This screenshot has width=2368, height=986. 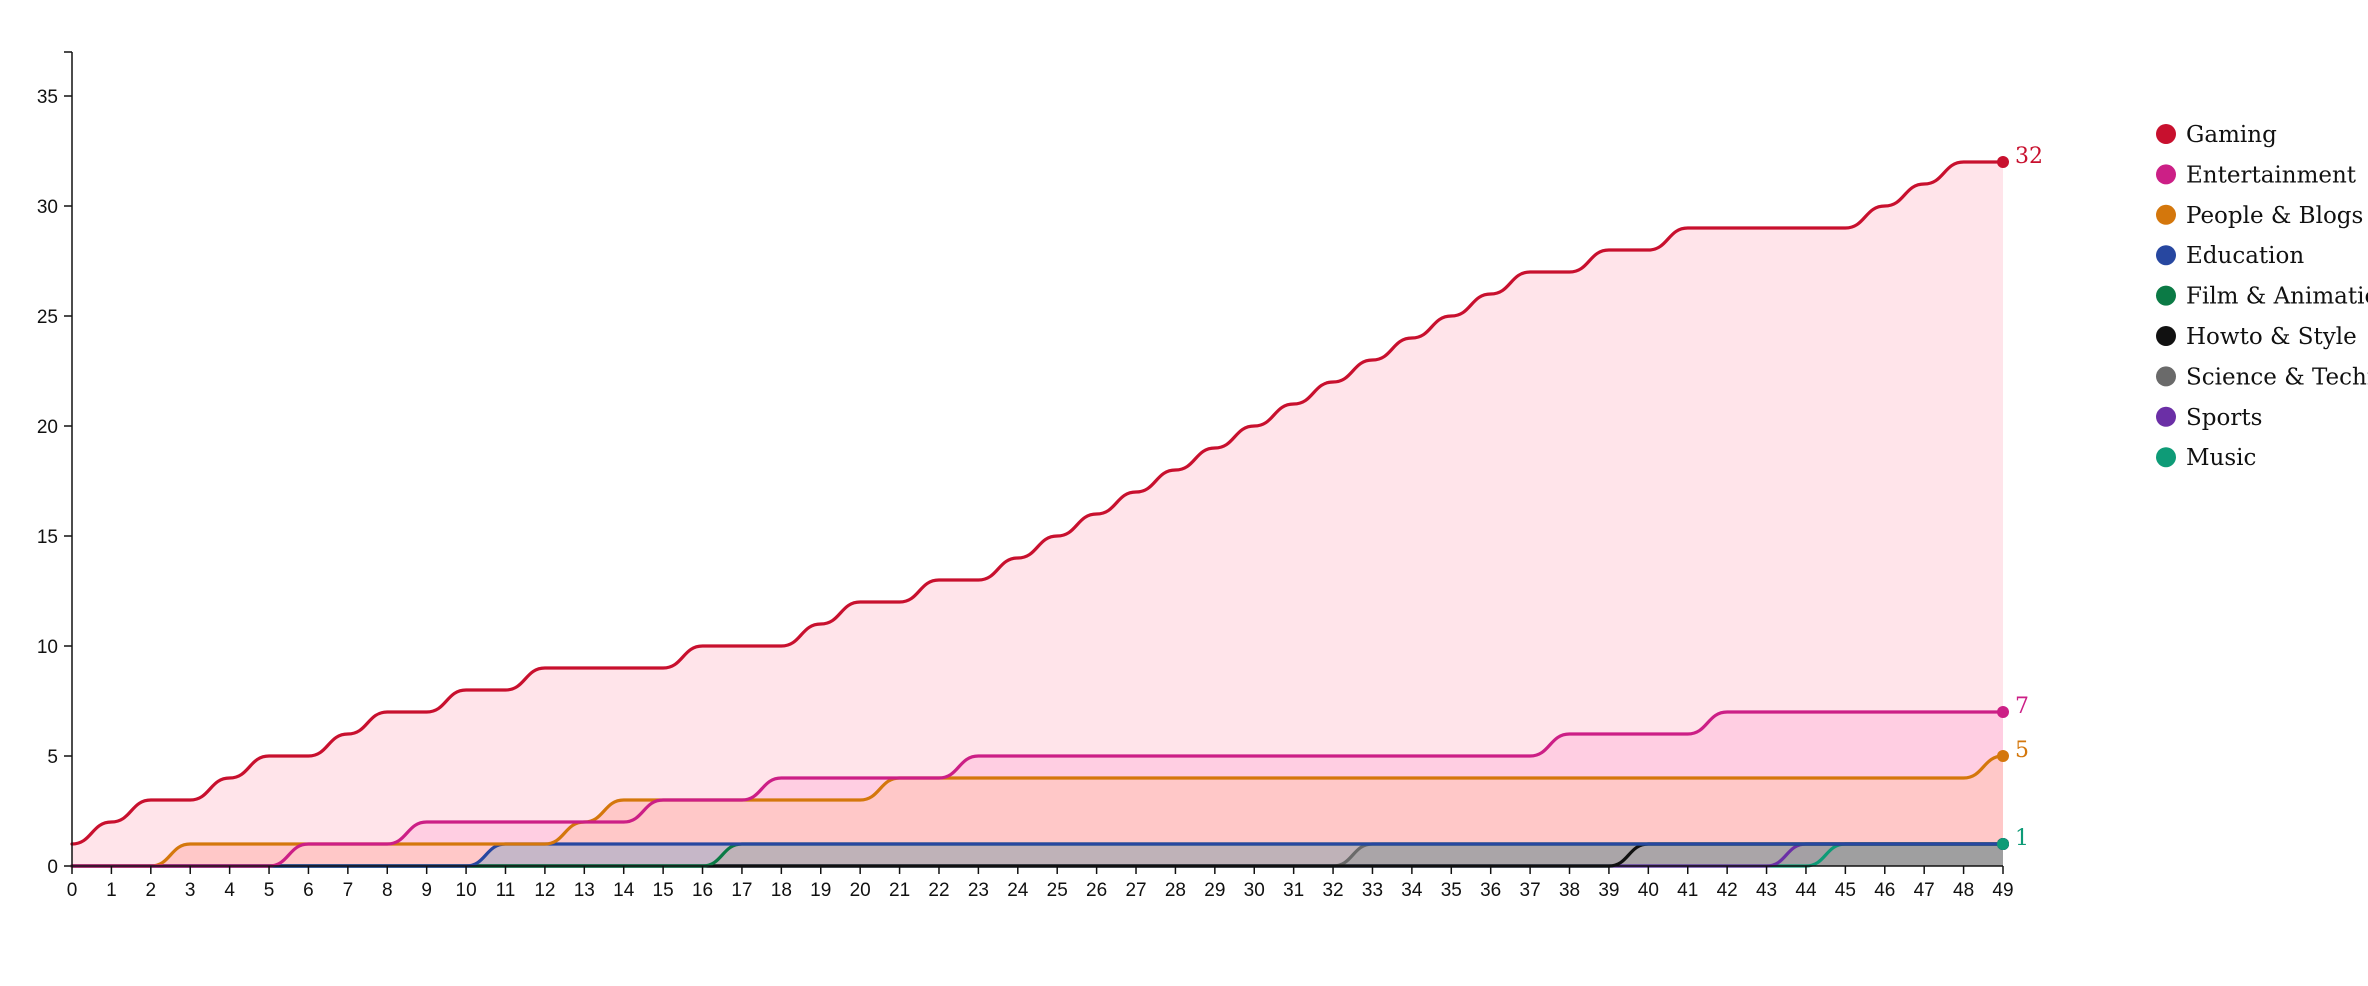 I want to click on legend-label: People & Blogs, so click(x=2274, y=216).